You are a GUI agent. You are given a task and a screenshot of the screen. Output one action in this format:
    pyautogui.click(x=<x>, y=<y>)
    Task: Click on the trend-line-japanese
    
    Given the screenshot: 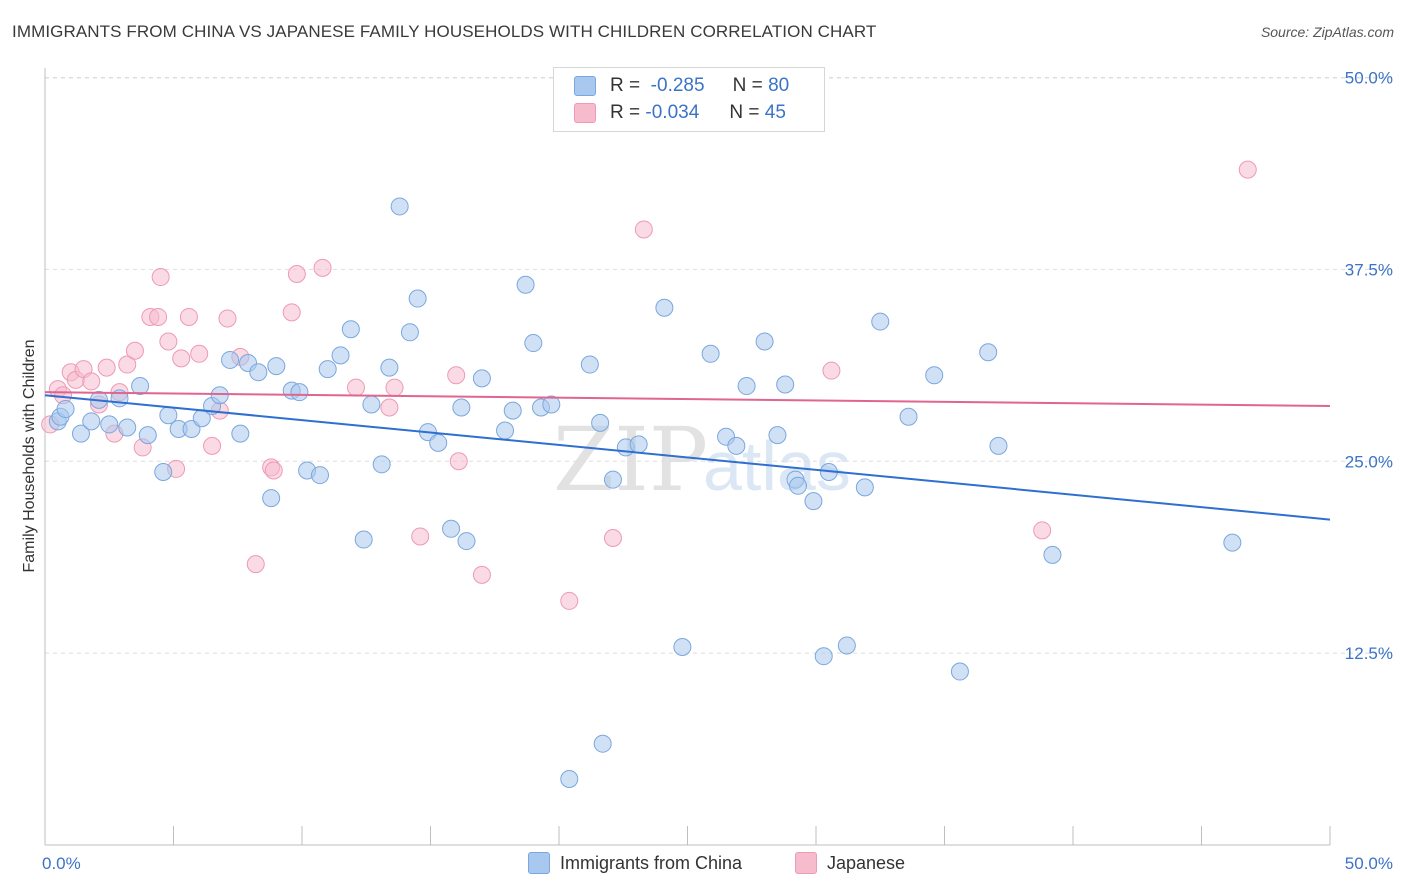 What is the action you would take?
    pyautogui.click(x=687, y=399)
    